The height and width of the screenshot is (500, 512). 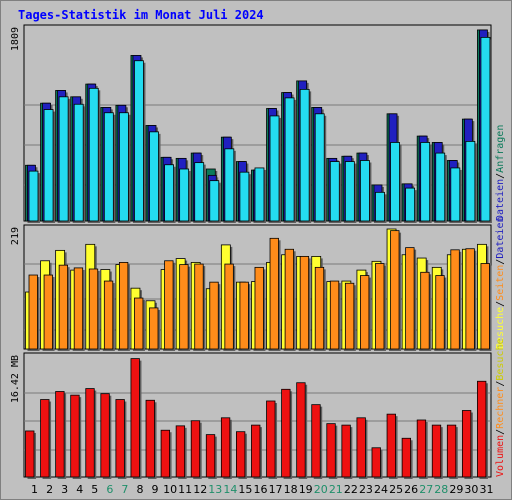 I want to click on x-tick-label-14: 14, so click(x=230, y=489).